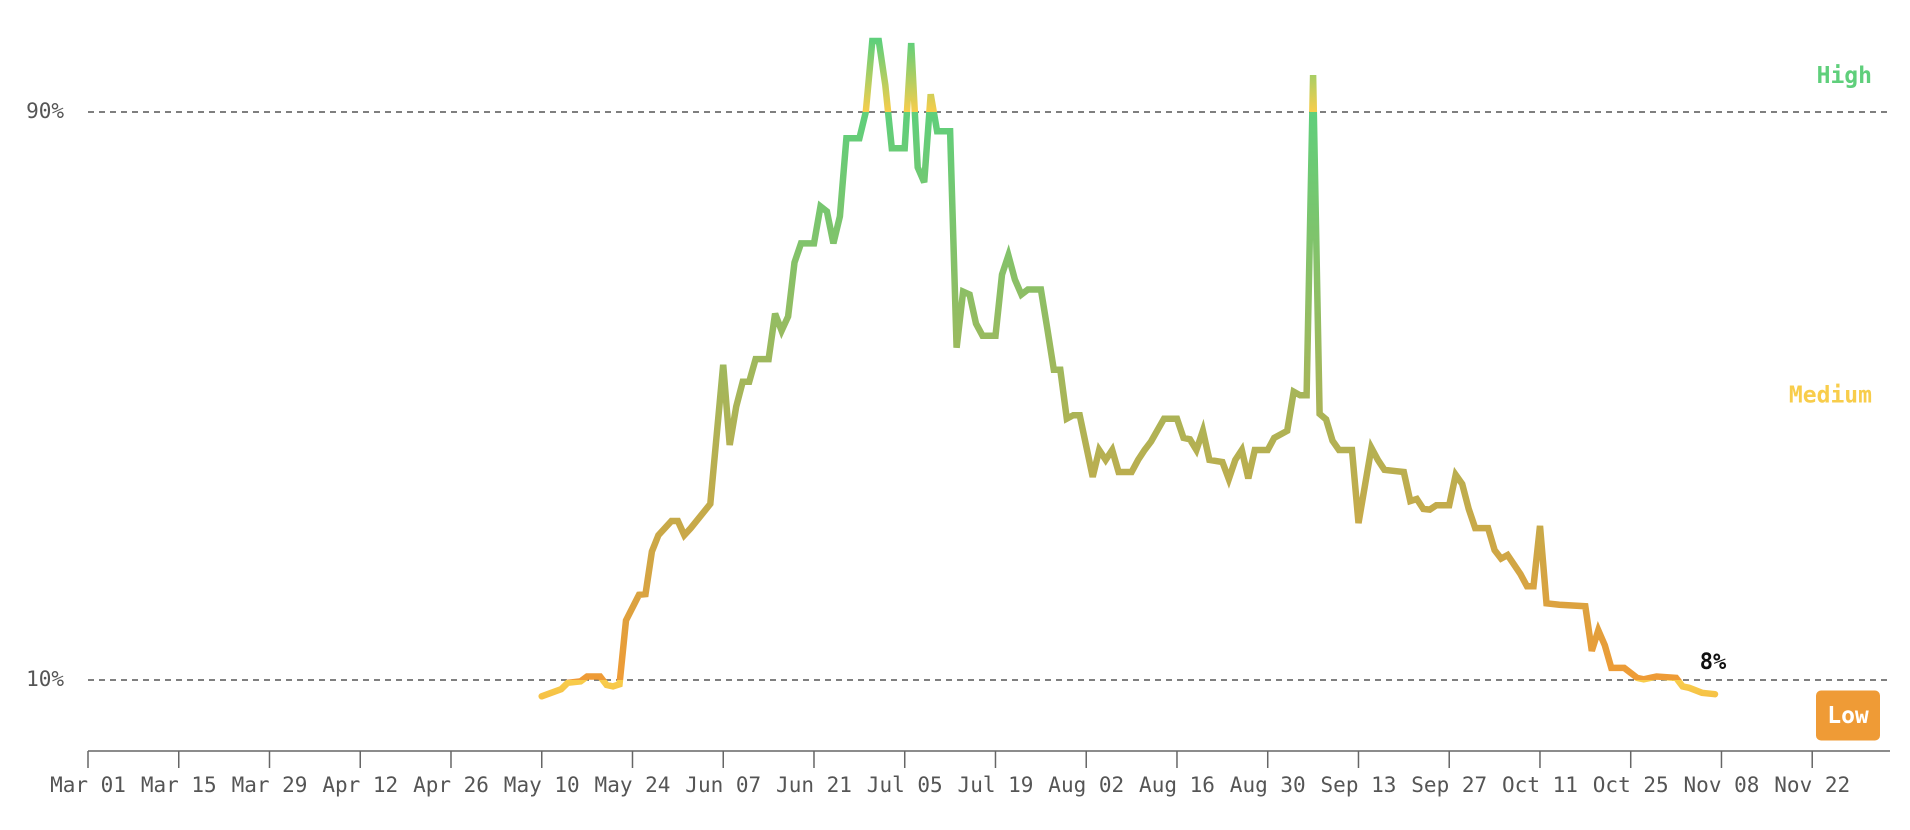 This screenshot has width=1910, height=830. Describe the element at coordinates (1631, 785) in the screenshot. I see `x-tick-label: Oct 25` at that location.